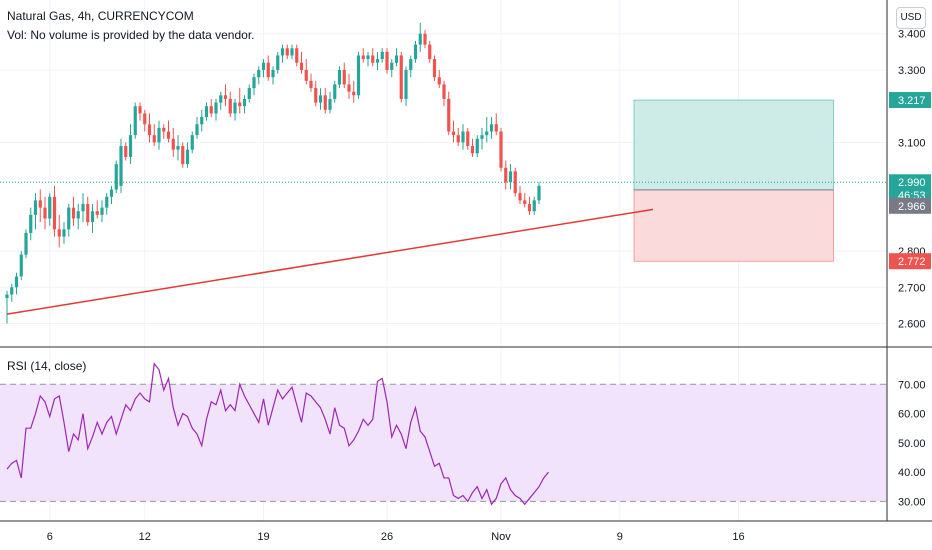 The width and height of the screenshot is (932, 550). What do you see at coordinates (50, 537) in the screenshot?
I see `time-axis-tick-label: 6` at bounding box center [50, 537].